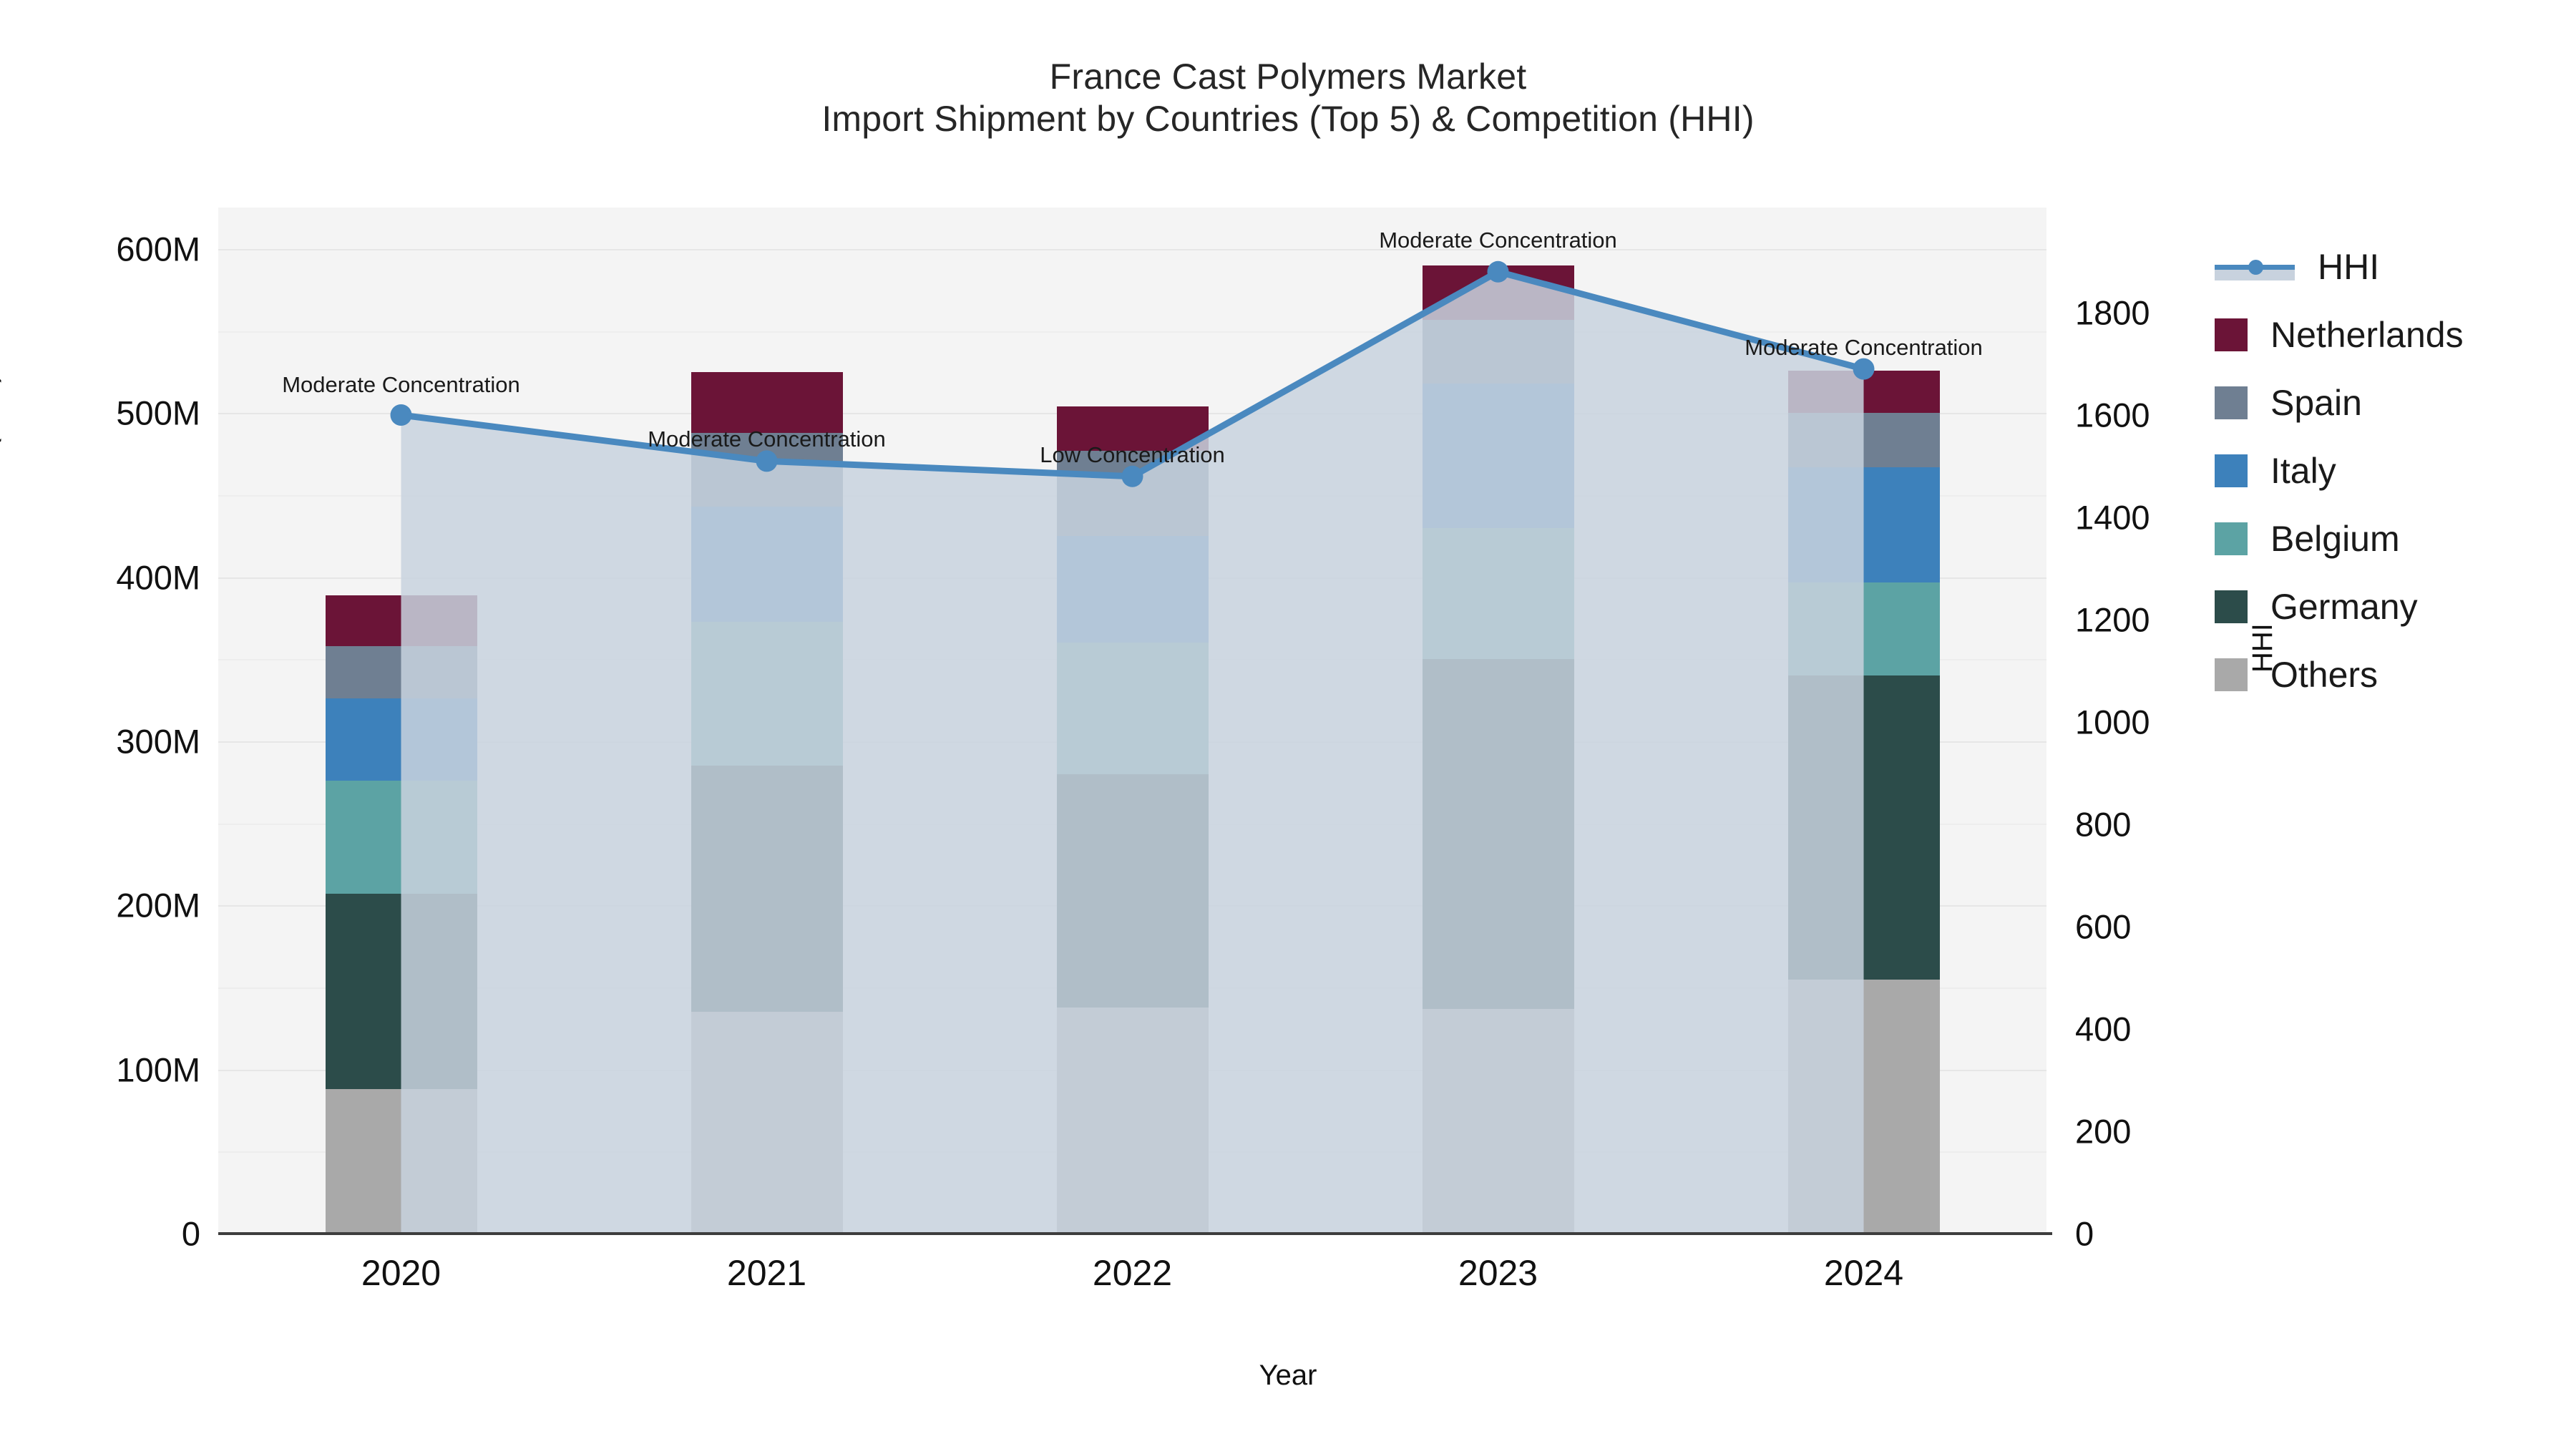  What do you see at coordinates (1498, 271) in the screenshot?
I see `hhi-marker-2023` at bounding box center [1498, 271].